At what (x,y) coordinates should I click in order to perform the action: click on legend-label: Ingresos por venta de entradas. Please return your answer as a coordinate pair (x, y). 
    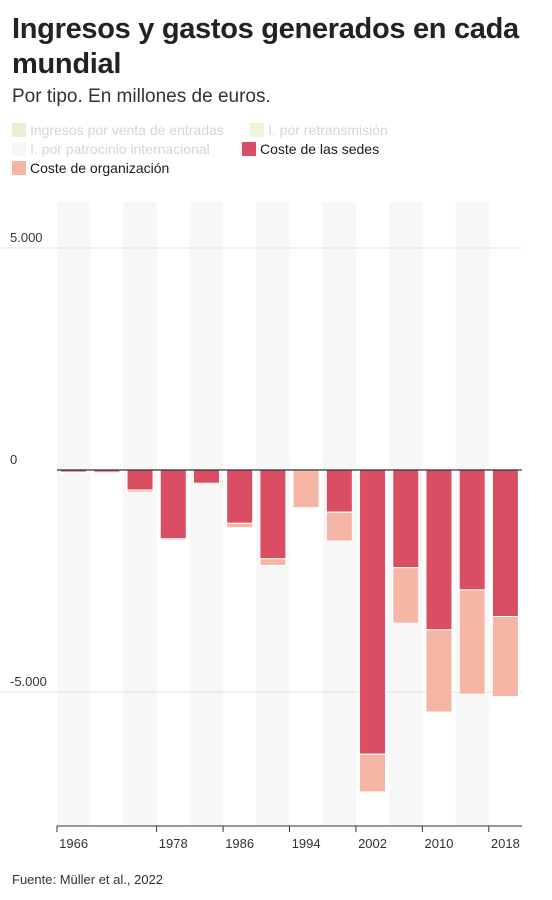
    Looking at the image, I should click on (127, 130).